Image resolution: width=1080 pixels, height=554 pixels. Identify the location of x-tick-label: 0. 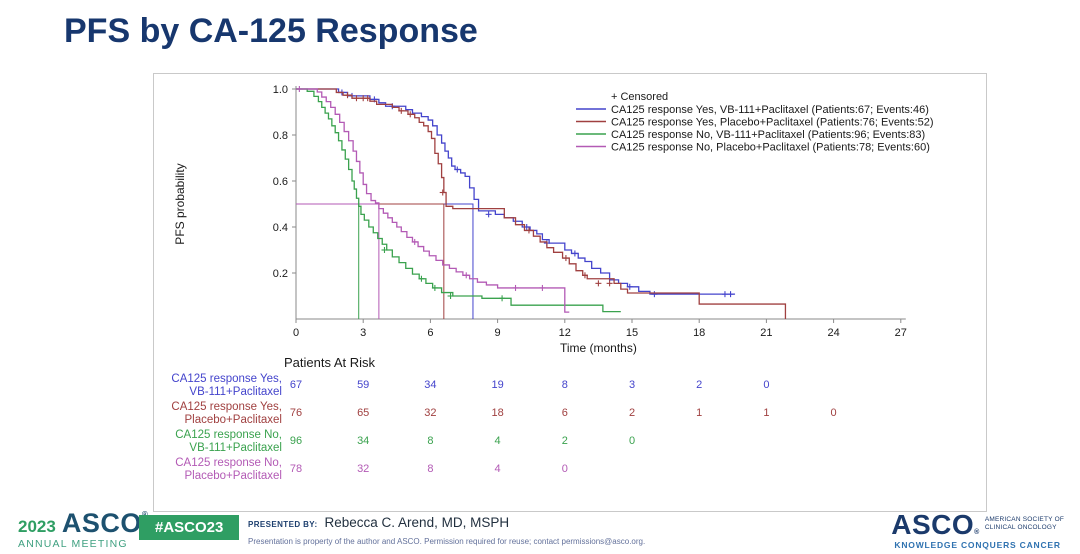
(296, 333).